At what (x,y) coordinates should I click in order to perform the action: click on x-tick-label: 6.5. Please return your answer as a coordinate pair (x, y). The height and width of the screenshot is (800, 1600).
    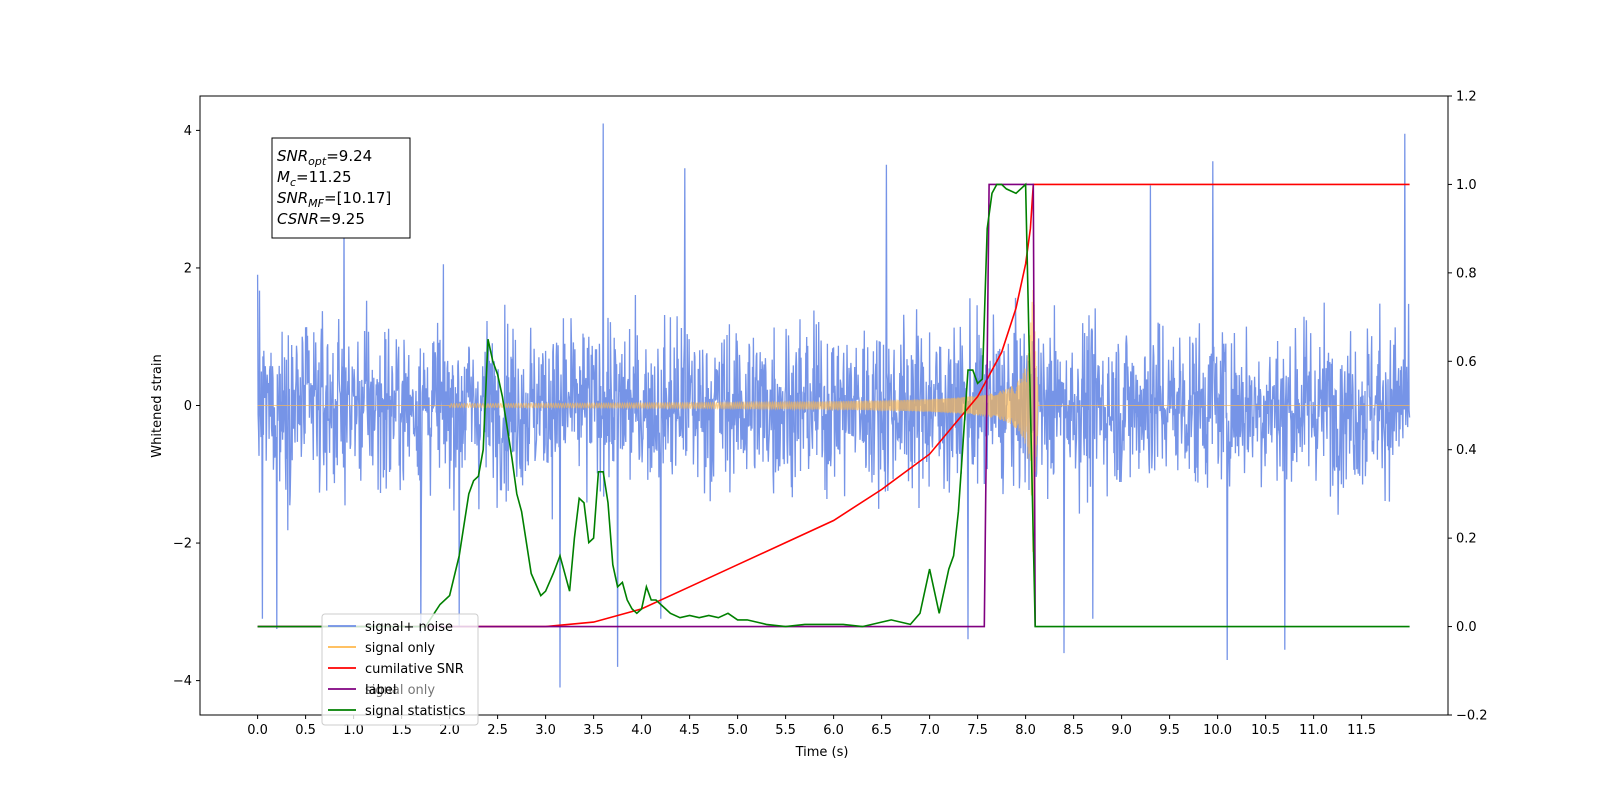
    Looking at the image, I should click on (881, 730).